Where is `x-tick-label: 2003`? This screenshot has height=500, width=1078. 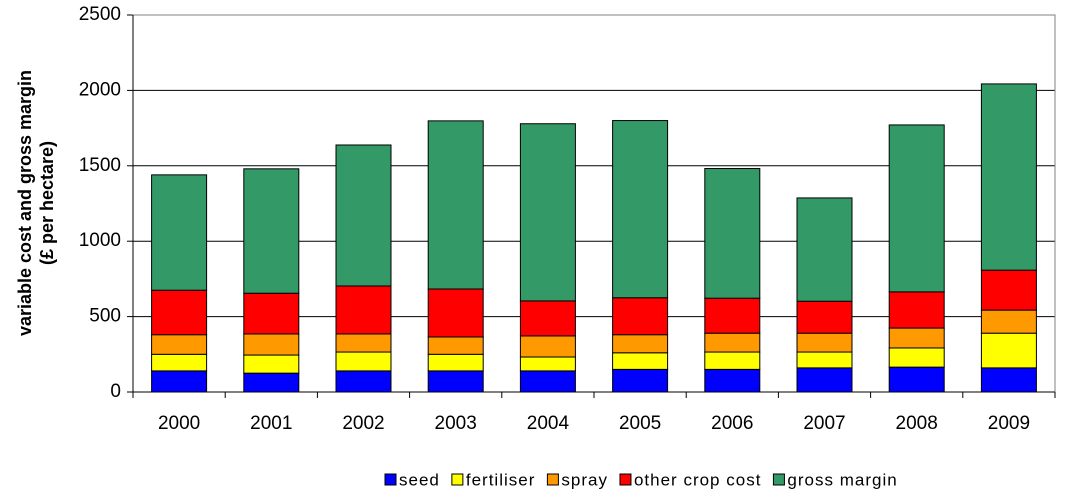
x-tick-label: 2003 is located at coordinates (456, 423).